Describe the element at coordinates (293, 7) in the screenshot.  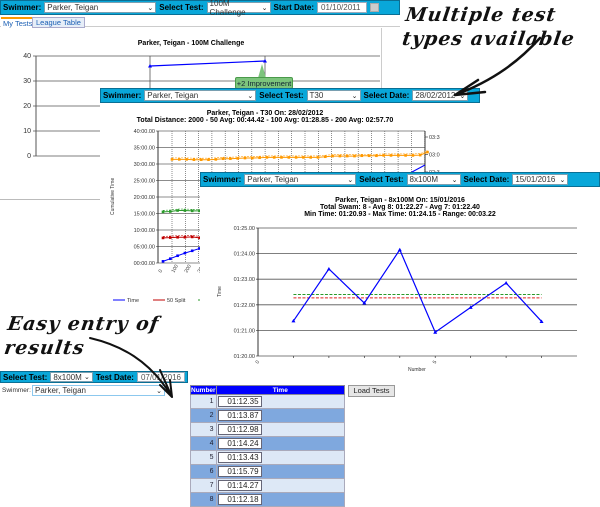
I see `date-label: Start Date:` at that location.